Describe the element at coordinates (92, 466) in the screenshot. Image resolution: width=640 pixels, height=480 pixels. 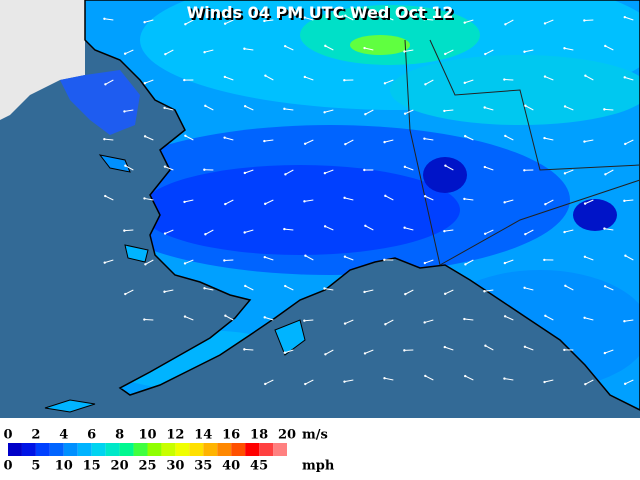
I see `legend-mph-label: 15` at that location.